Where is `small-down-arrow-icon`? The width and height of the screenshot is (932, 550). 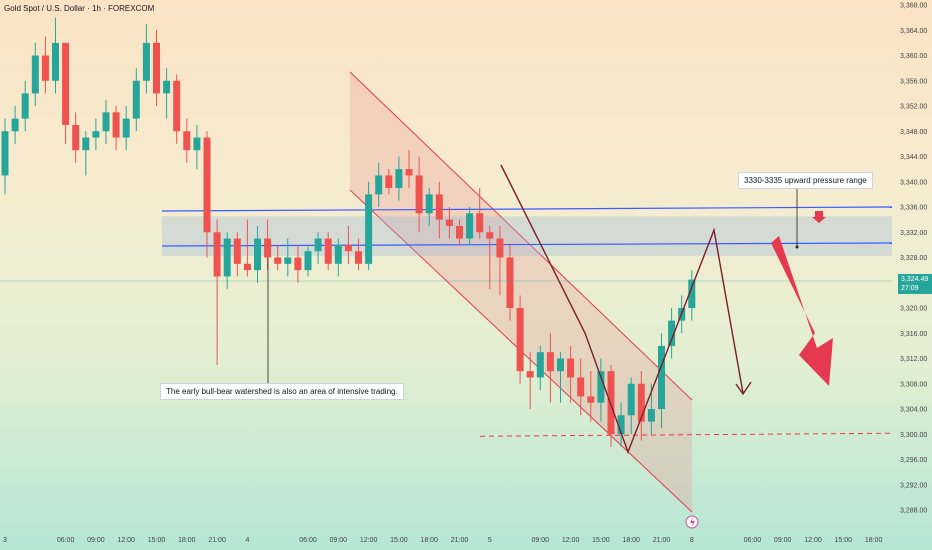
small-down-arrow-icon is located at coordinates (819, 217).